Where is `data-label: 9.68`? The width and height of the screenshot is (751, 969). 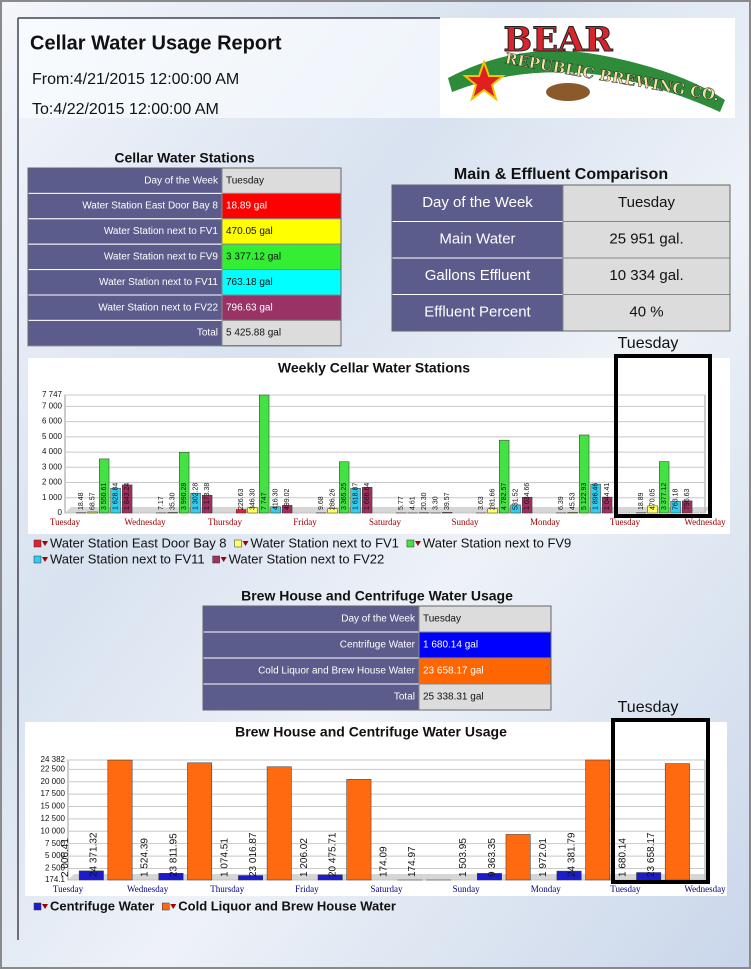 data-label: 9.68 is located at coordinates (321, 503).